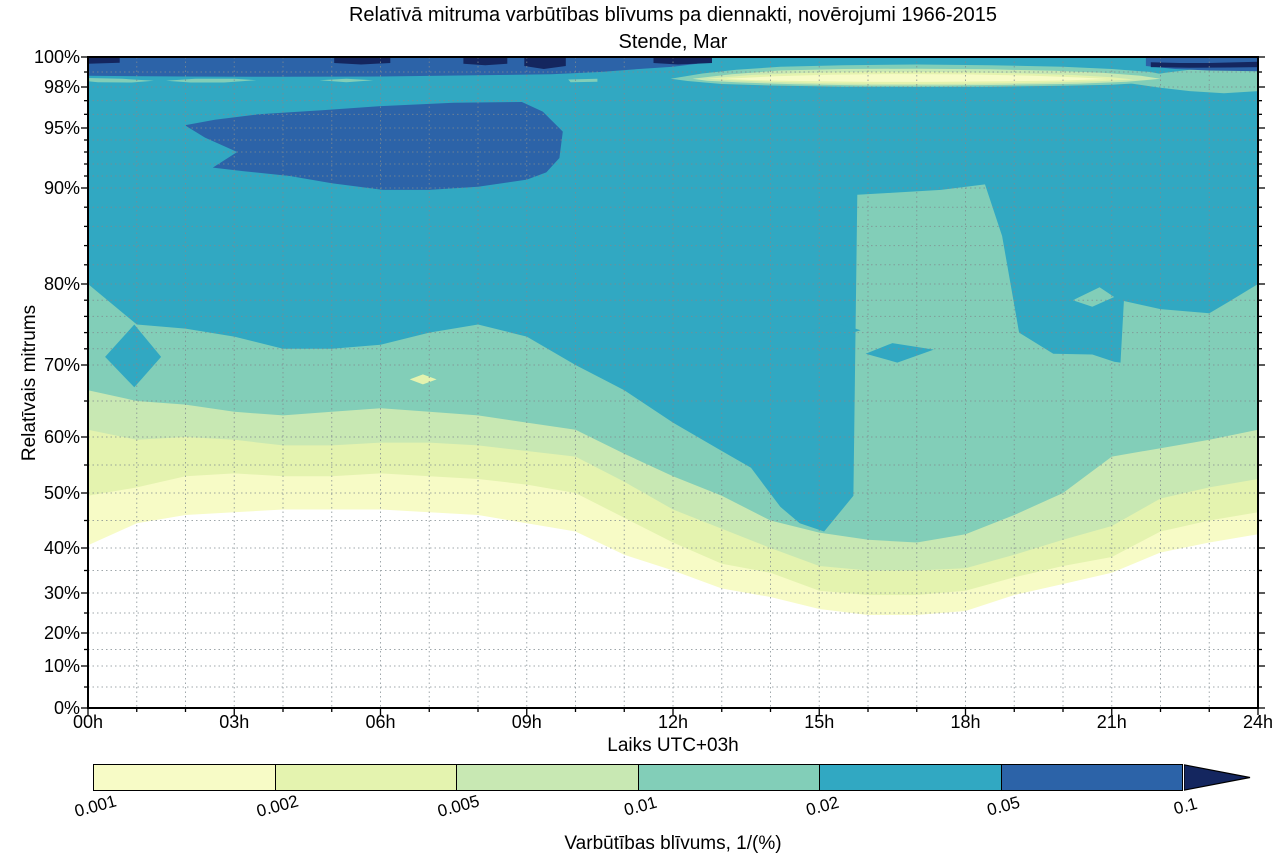  Describe the element at coordinates (61, 284) in the screenshot. I see `y-tick-label-80pct: 80%` at that location.